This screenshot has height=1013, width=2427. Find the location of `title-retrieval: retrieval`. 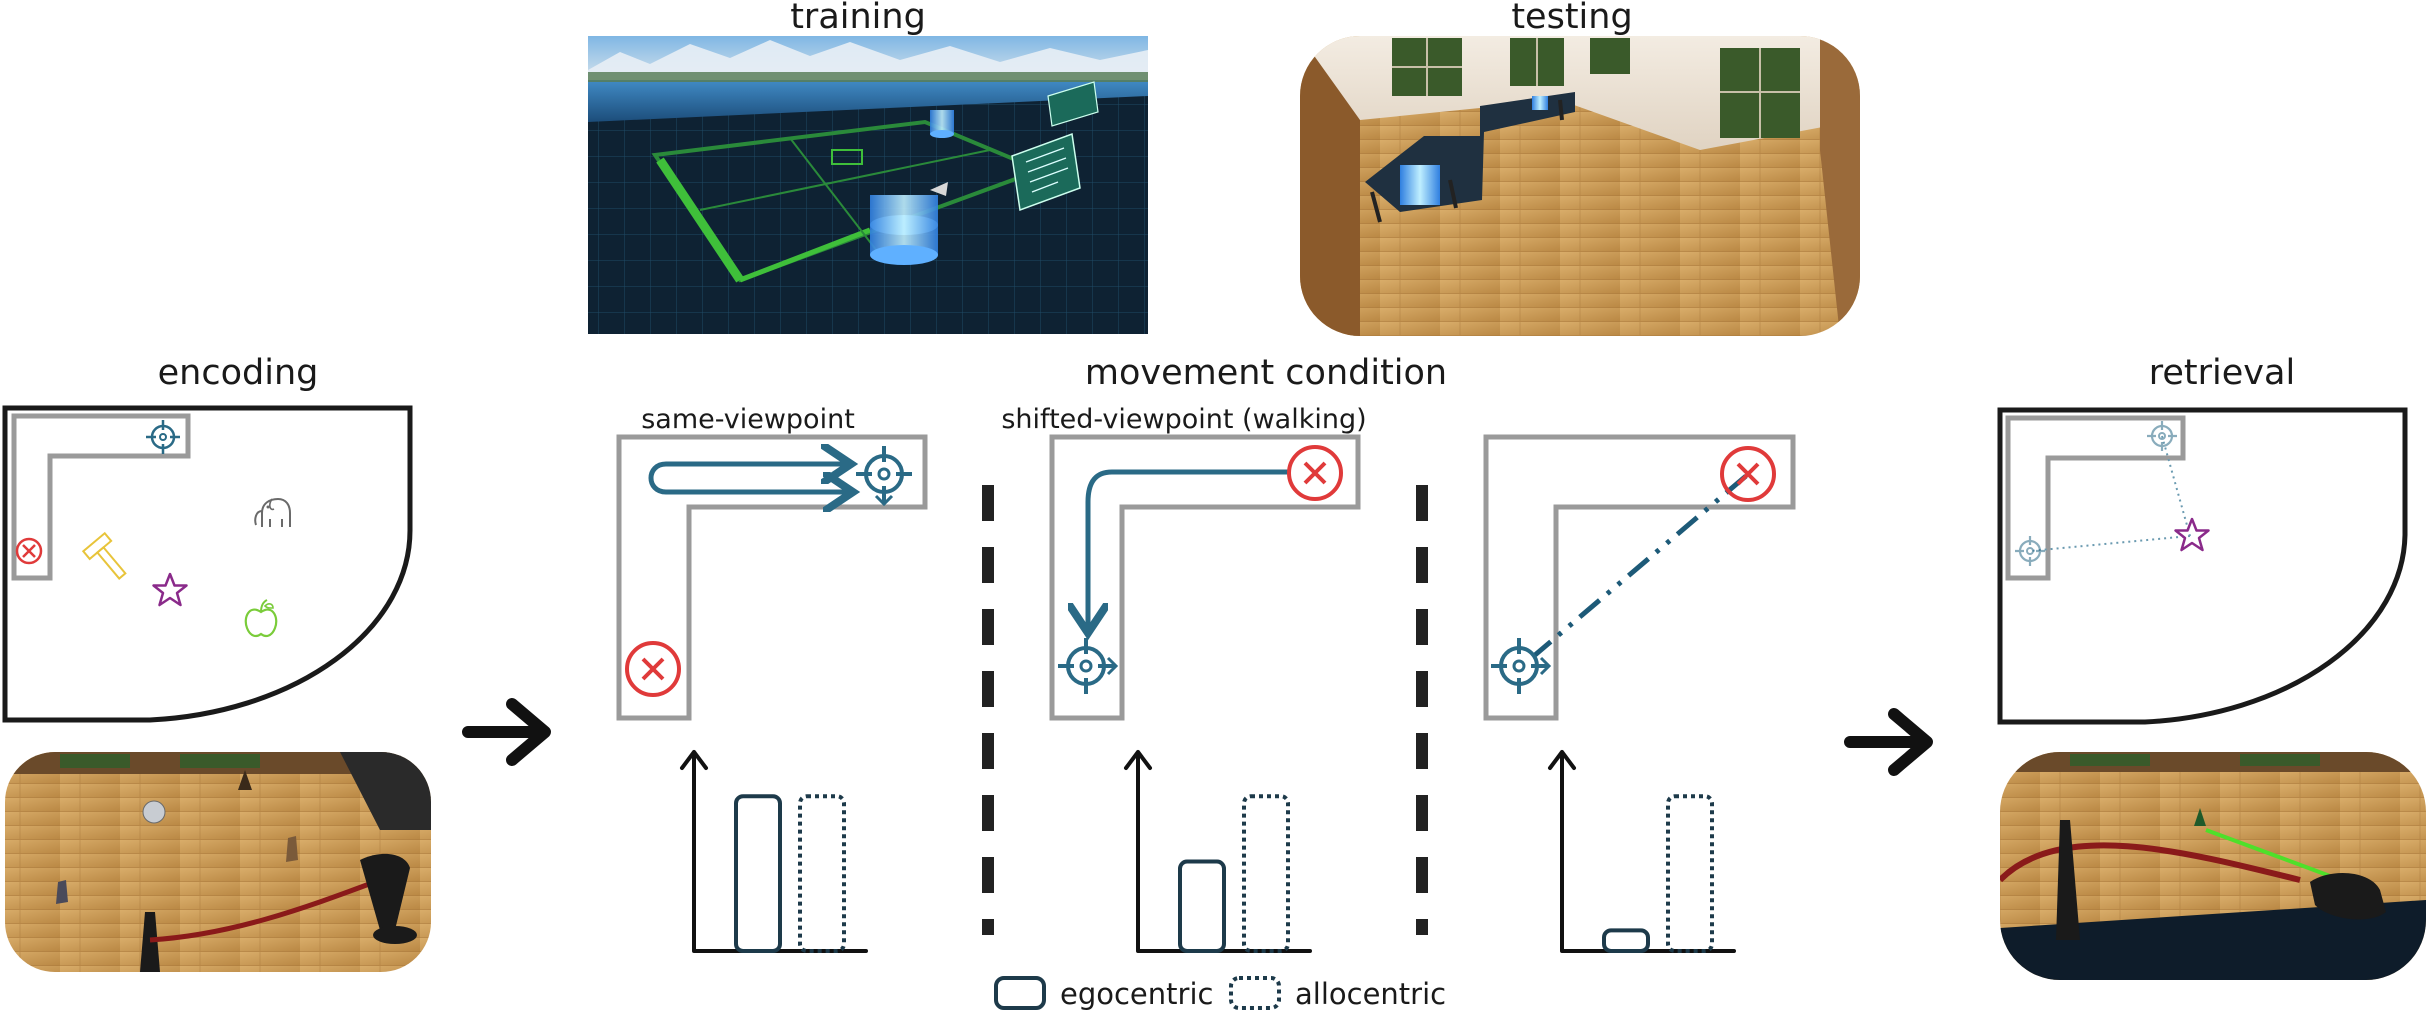

title-retrieval: retrieval is located at coordinates (2222, 373).